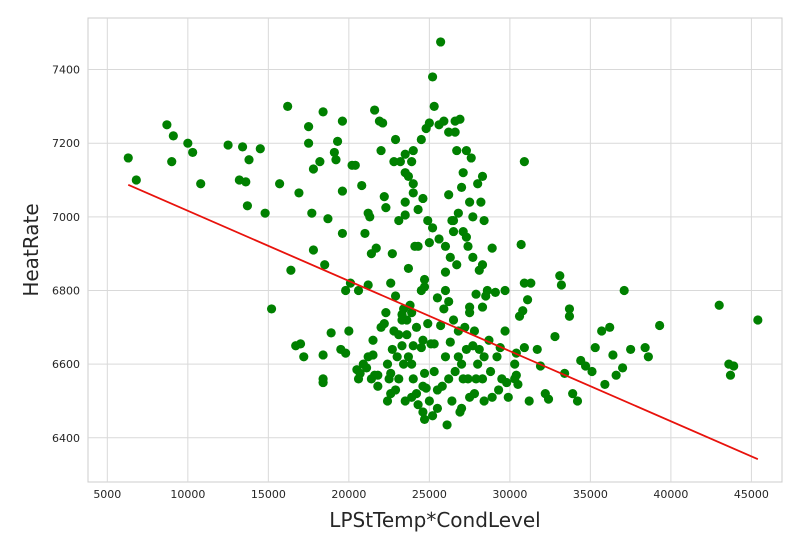  Describe the element at coordinates (66, 70) in the screenshot. I see `y-tick-label: 7400` at that location.